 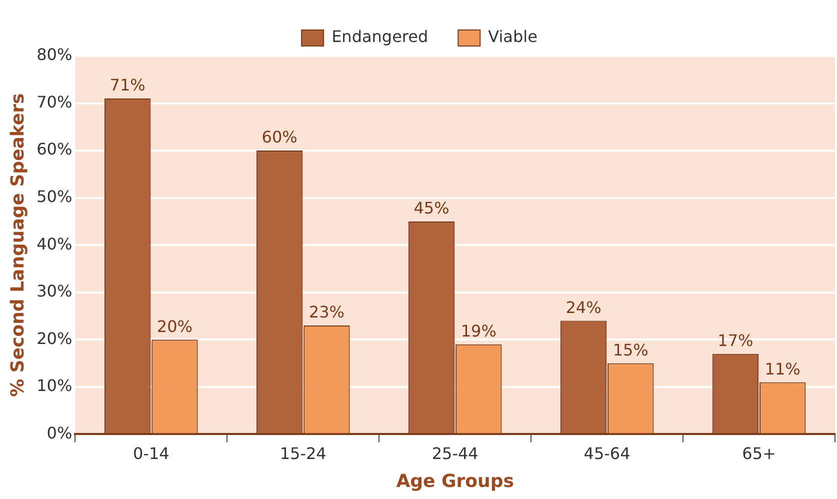 What do you see at coordinates (54, 338) in the screenshot?
I see `y-tick-label: 20%` at bounding box center [54, 338].